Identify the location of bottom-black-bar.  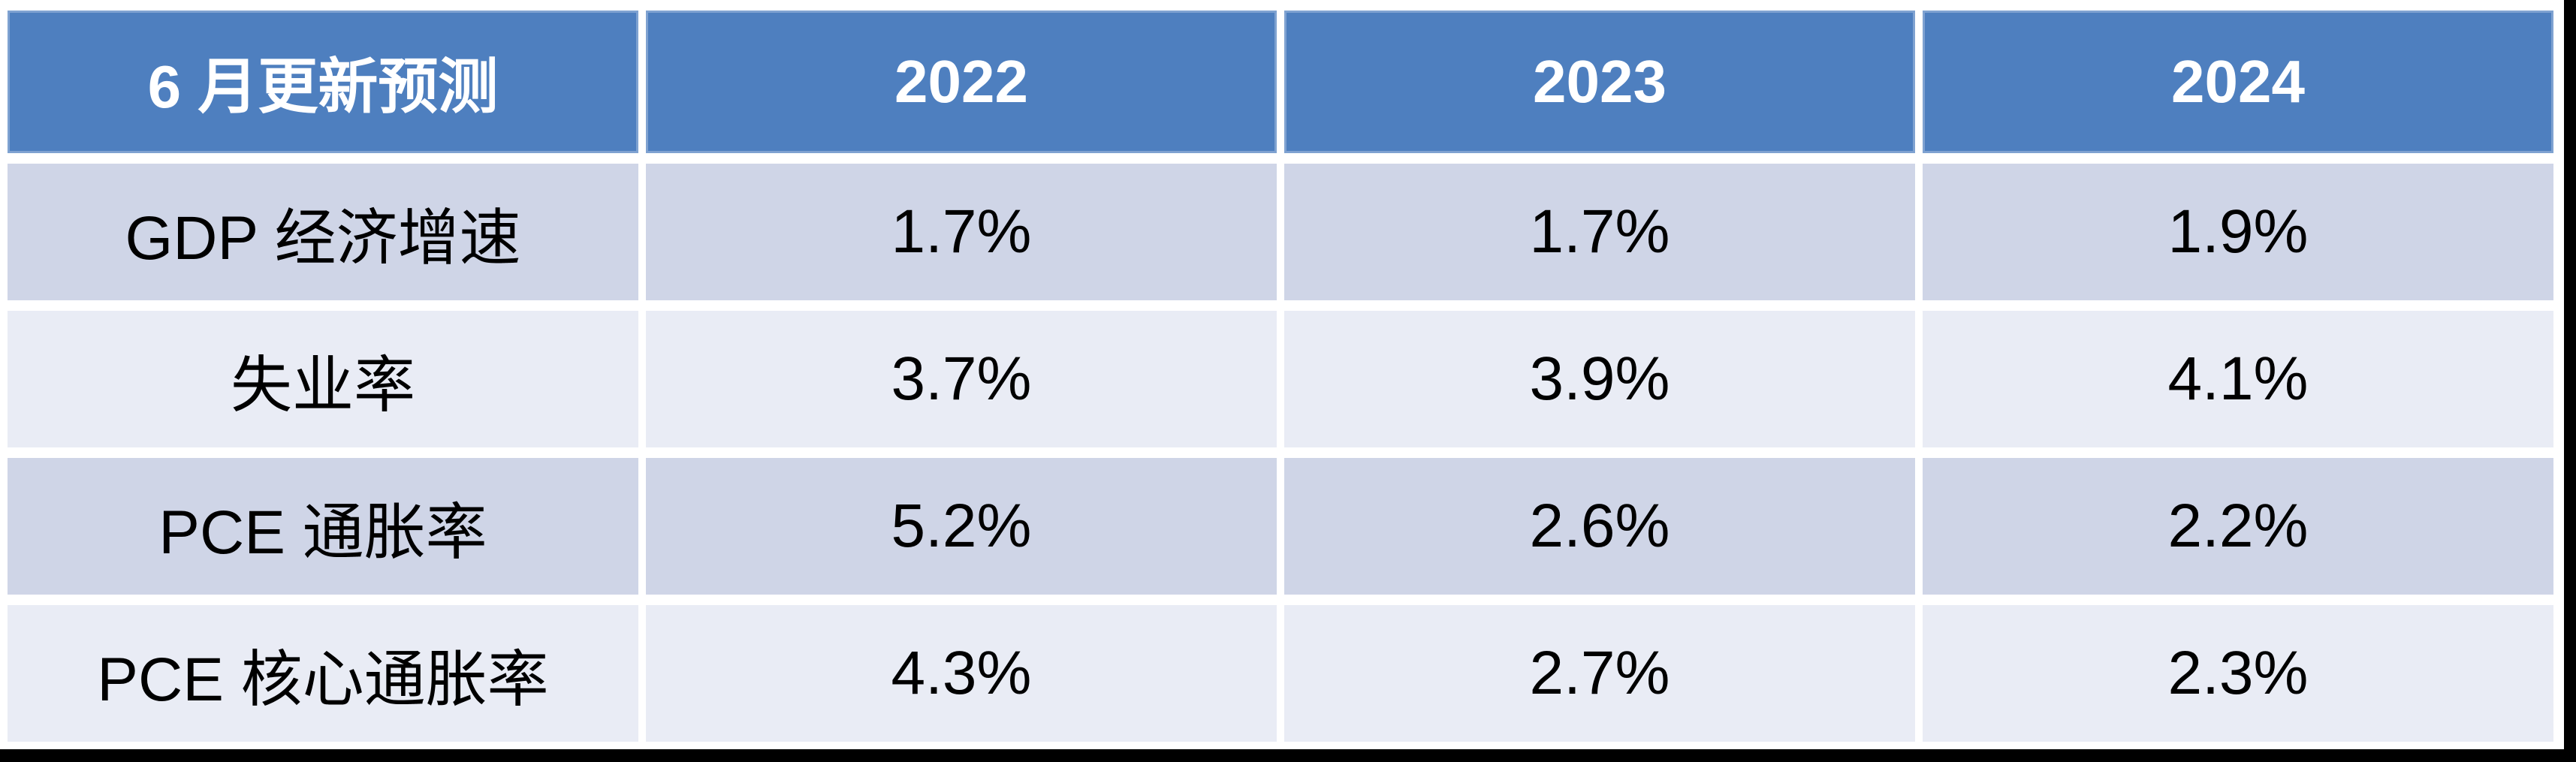
(1288, 755).